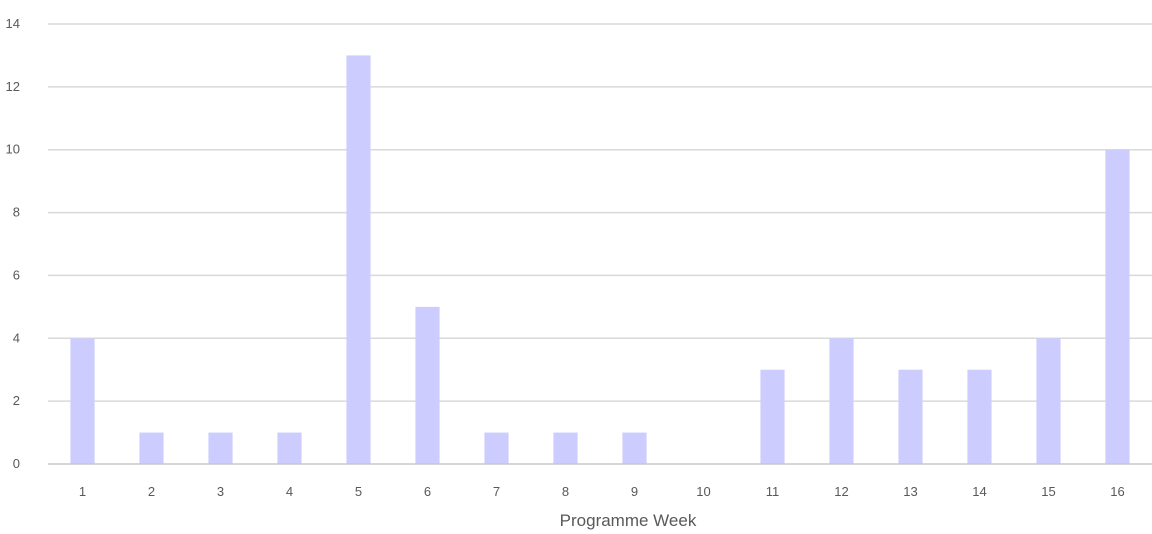 The height and width of the screenshot is (534, 1152). Describe the element at coordinates (628, 520) in the screenshot. I see `x-axis-title: Programme Week` at that location.